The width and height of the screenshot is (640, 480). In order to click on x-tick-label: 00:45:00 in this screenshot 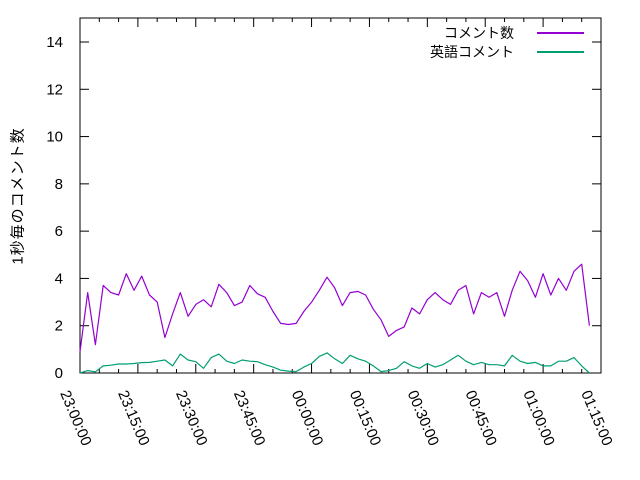, I will do `click(481, 418)`.